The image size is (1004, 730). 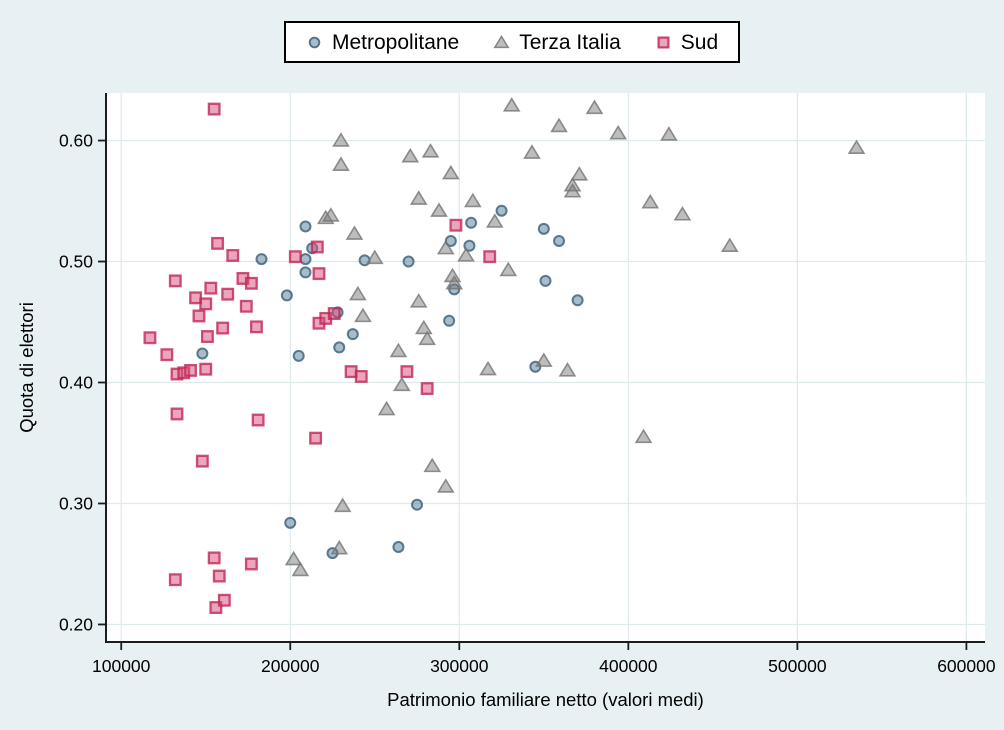 What do you see at coordinates (76, 141) in the screenshot?
I see `y-tick-label: 0.60` at bounding box center [76, 141].